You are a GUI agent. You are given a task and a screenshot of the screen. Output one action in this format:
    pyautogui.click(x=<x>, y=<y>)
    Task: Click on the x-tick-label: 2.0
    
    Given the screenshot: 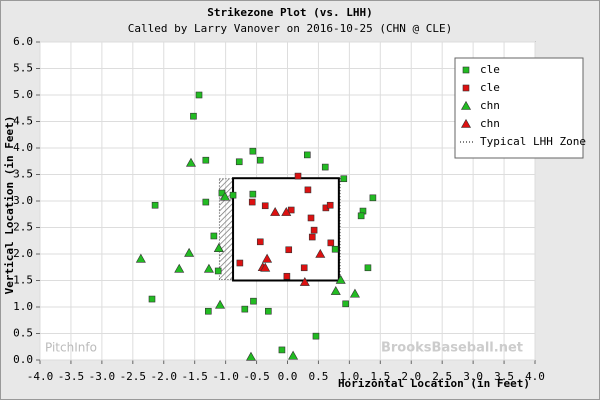 What is the action you would take?
    pyautogui.click(x=411, y=376)
    